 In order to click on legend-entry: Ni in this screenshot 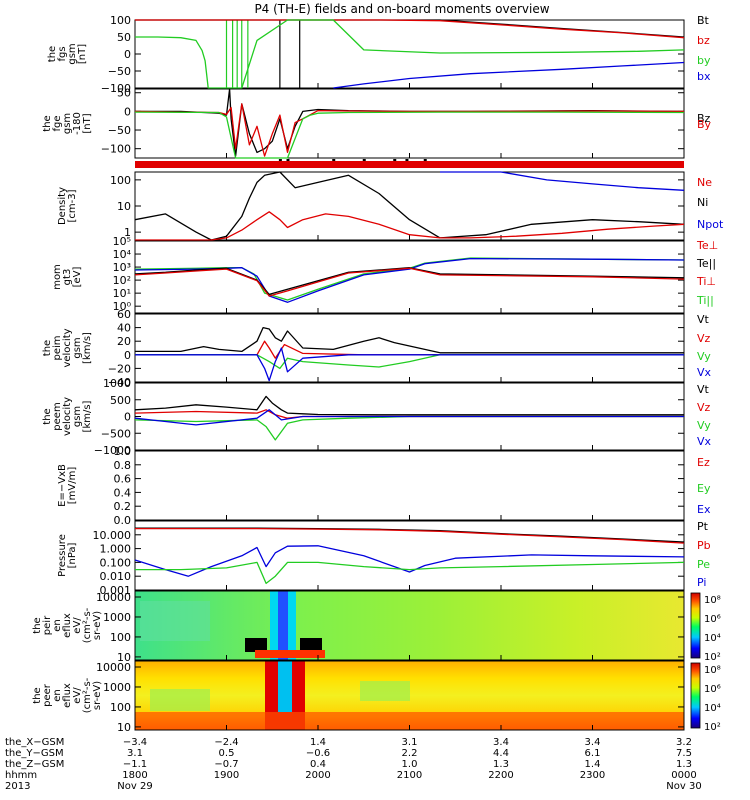, I will do `click(702, 202)`.